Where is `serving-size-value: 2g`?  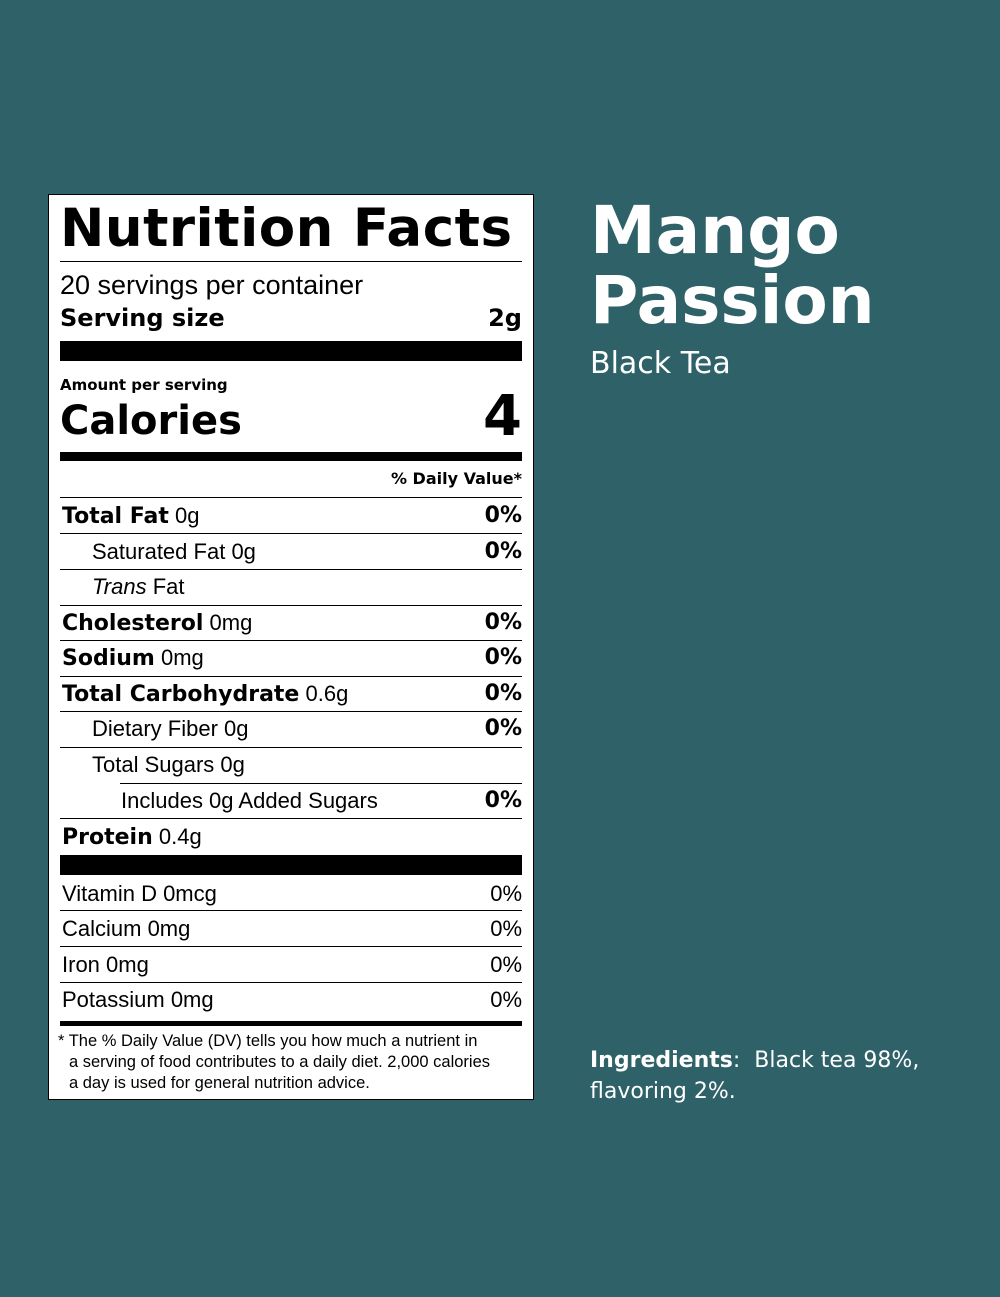 serving-size-value: 2g is located at coordinates (505, 318).